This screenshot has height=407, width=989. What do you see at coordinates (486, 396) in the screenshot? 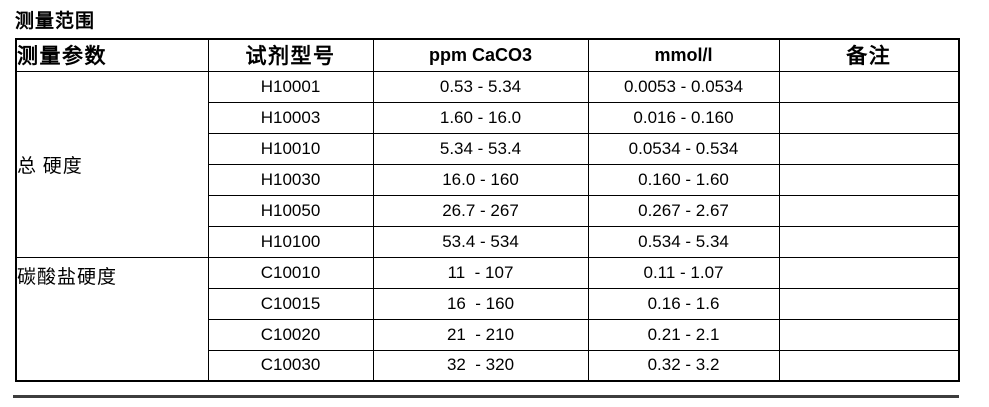
I see `page-bottom-rule` at bounding box center [486, 396].